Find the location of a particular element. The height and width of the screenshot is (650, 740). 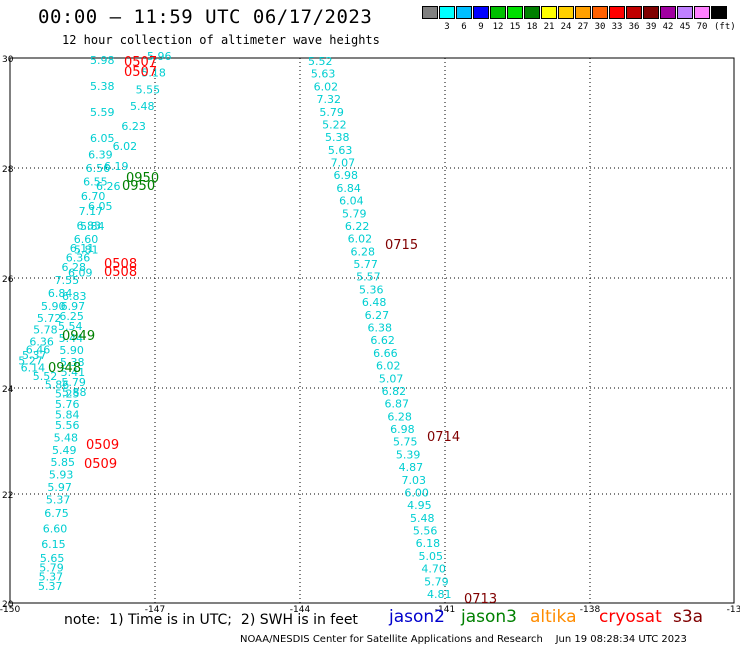

legend-label: 42 is located at coordinates (668, 27).